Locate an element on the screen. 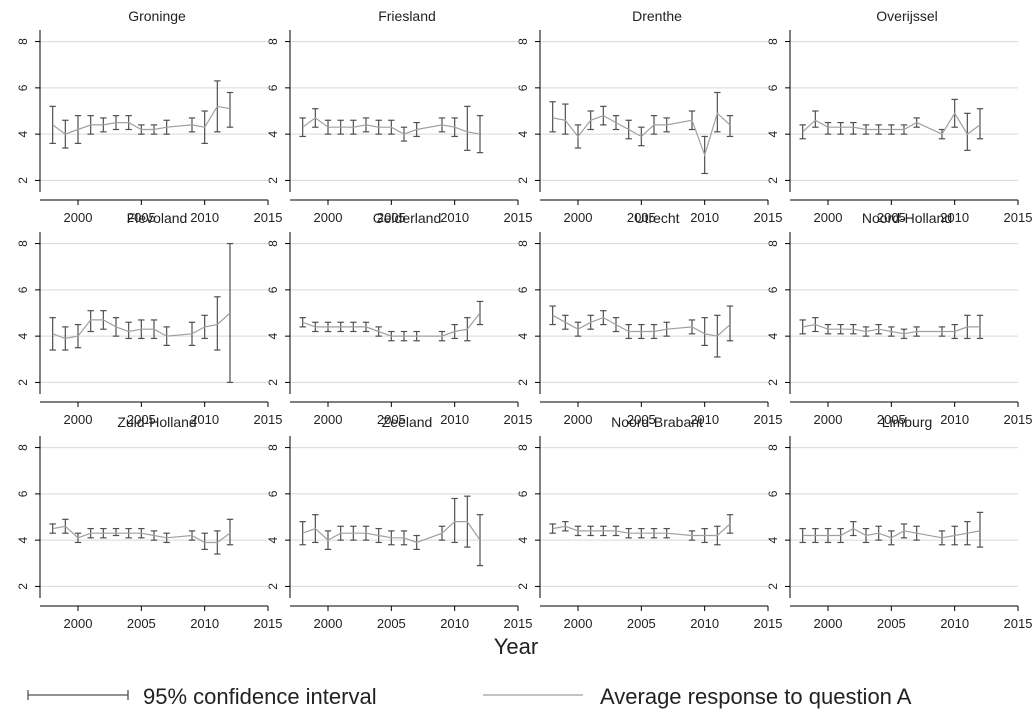 The image size is (1032, 718). panel-limburg: Limburg 2 4 6 8 2000 2005 2010 2015 is located at coordinates (899, 522).